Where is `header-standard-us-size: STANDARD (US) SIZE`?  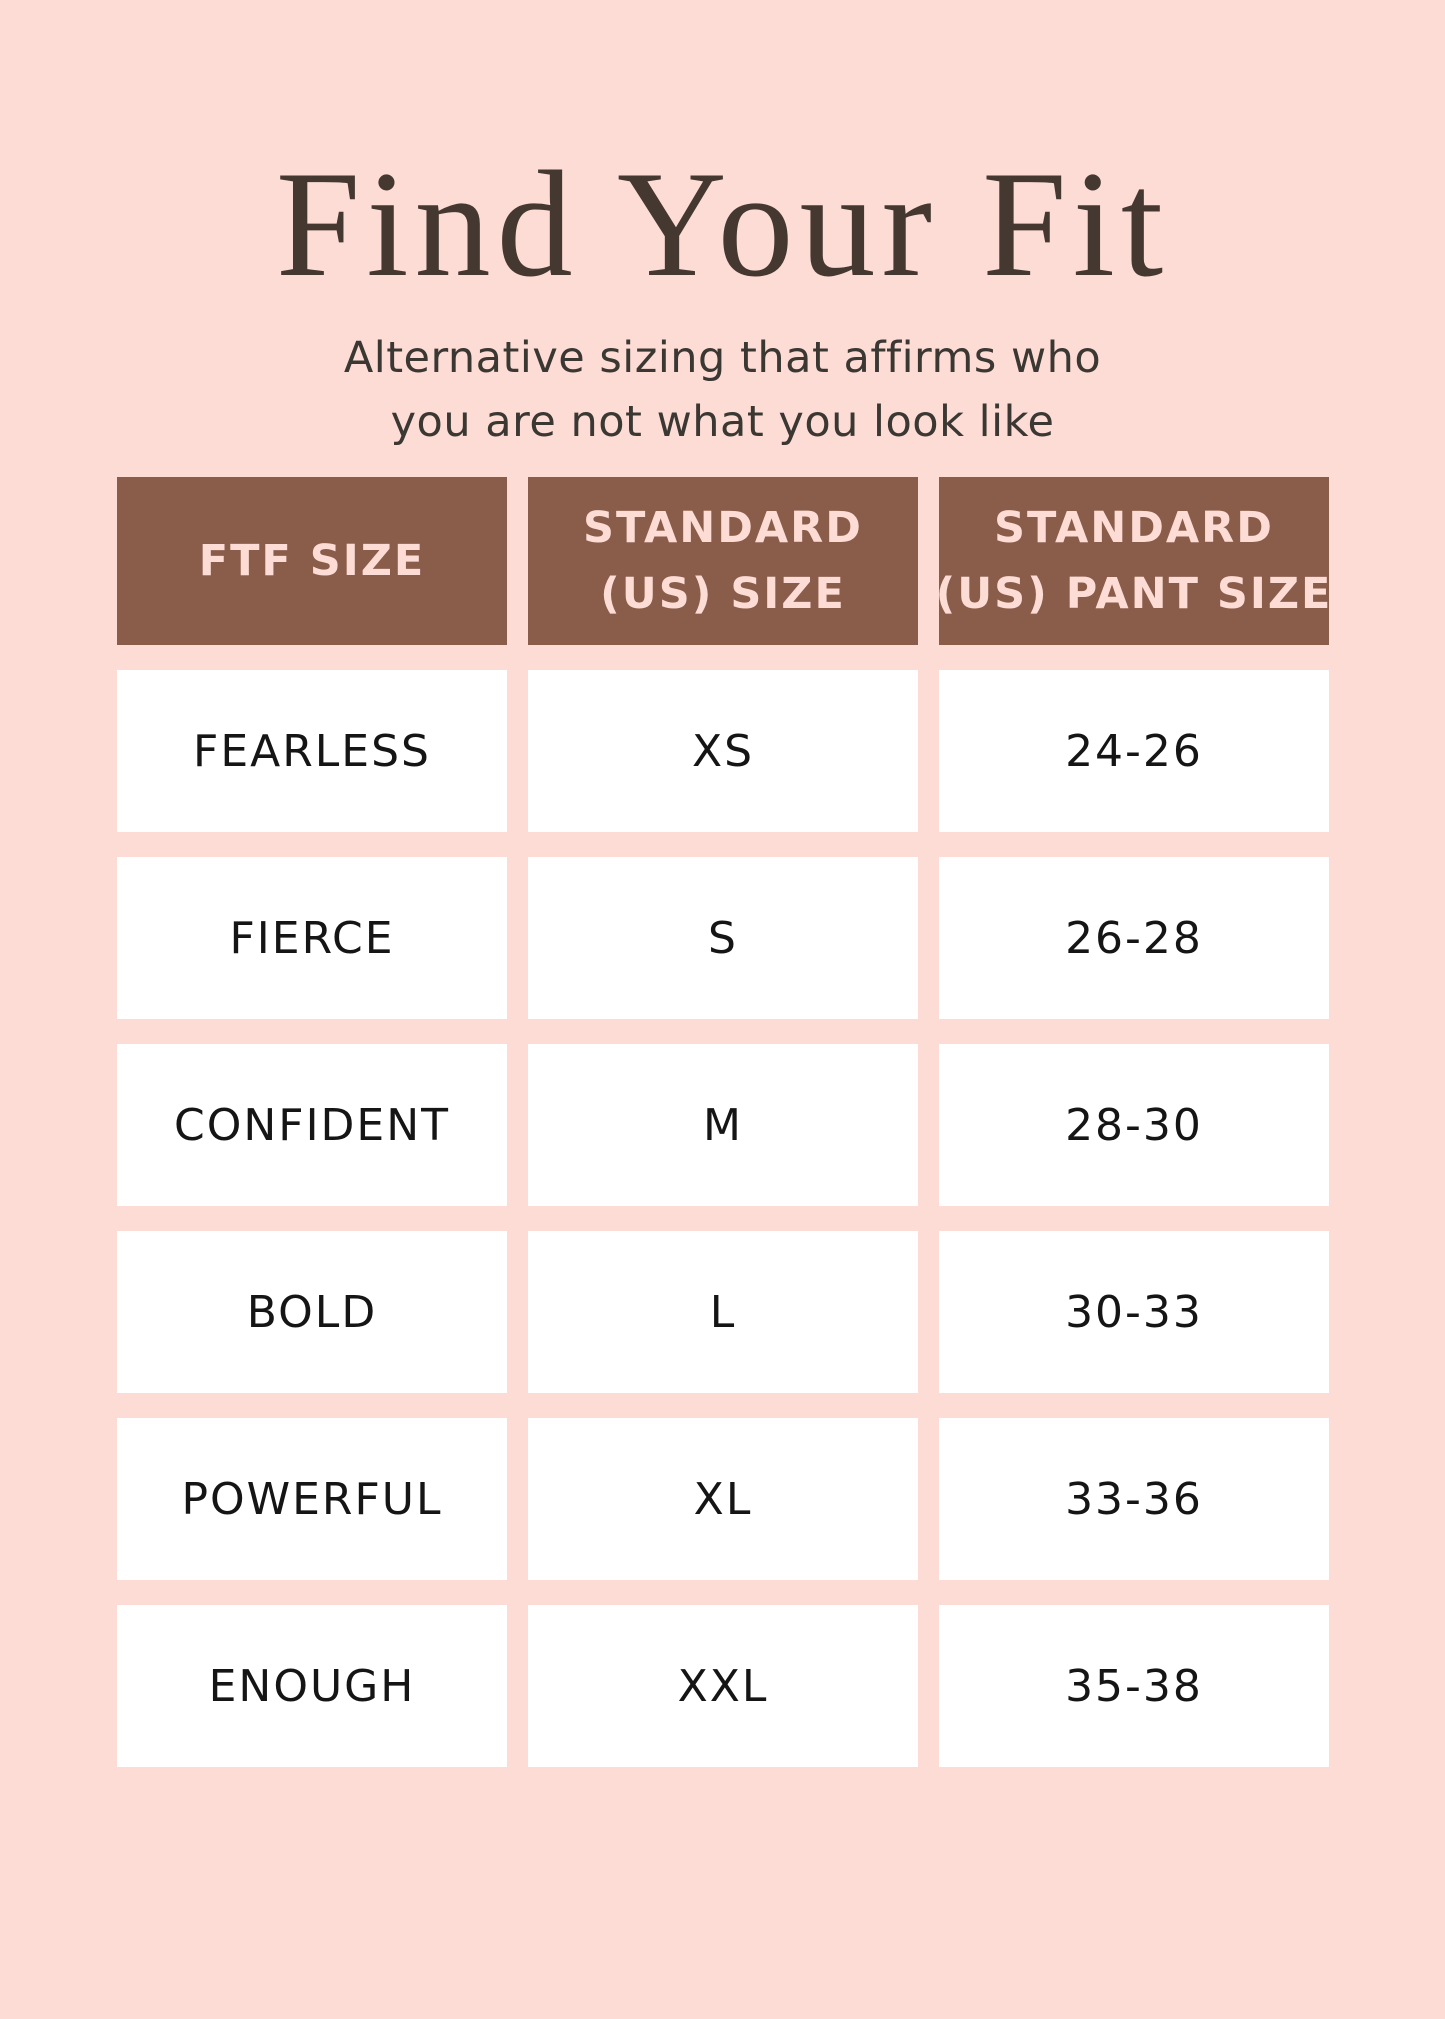 header-standard-us-size: STANDARD (US) SIZE is located at coordinates (723, 561).